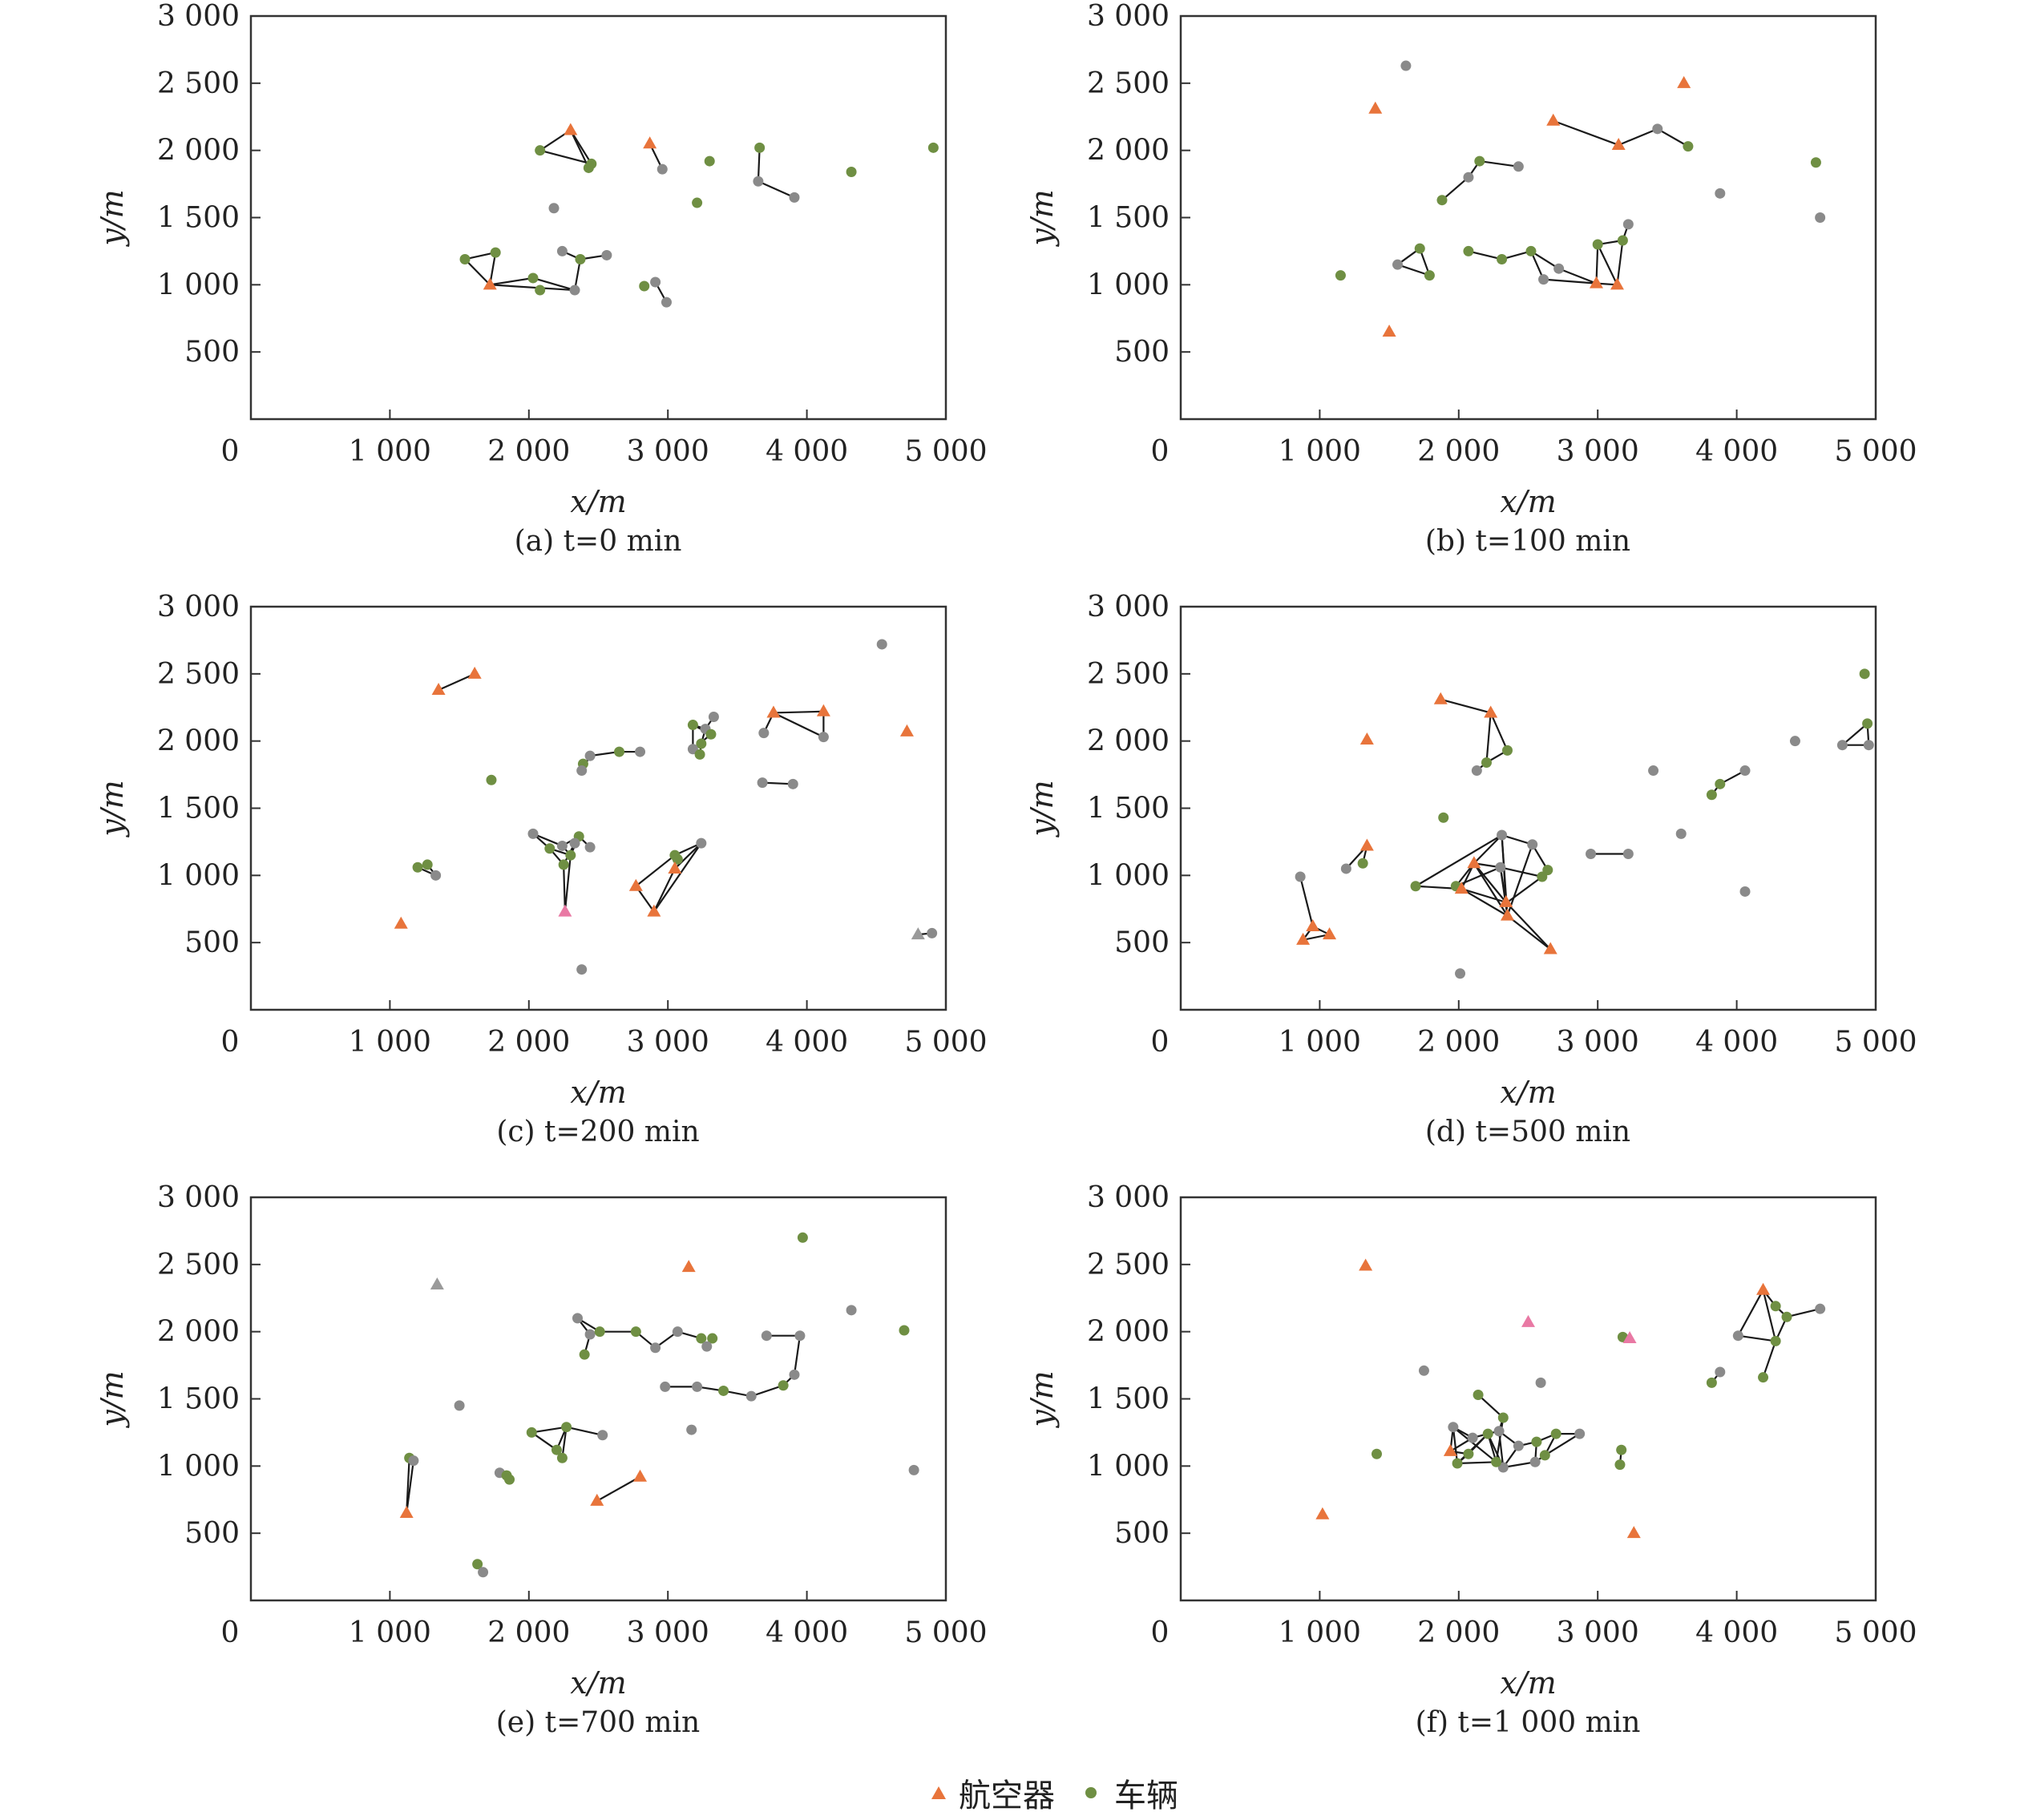  Describe the element at coordinates (198, 809) in the screenshot. I see `y-tick-label: 1 500` at that location.